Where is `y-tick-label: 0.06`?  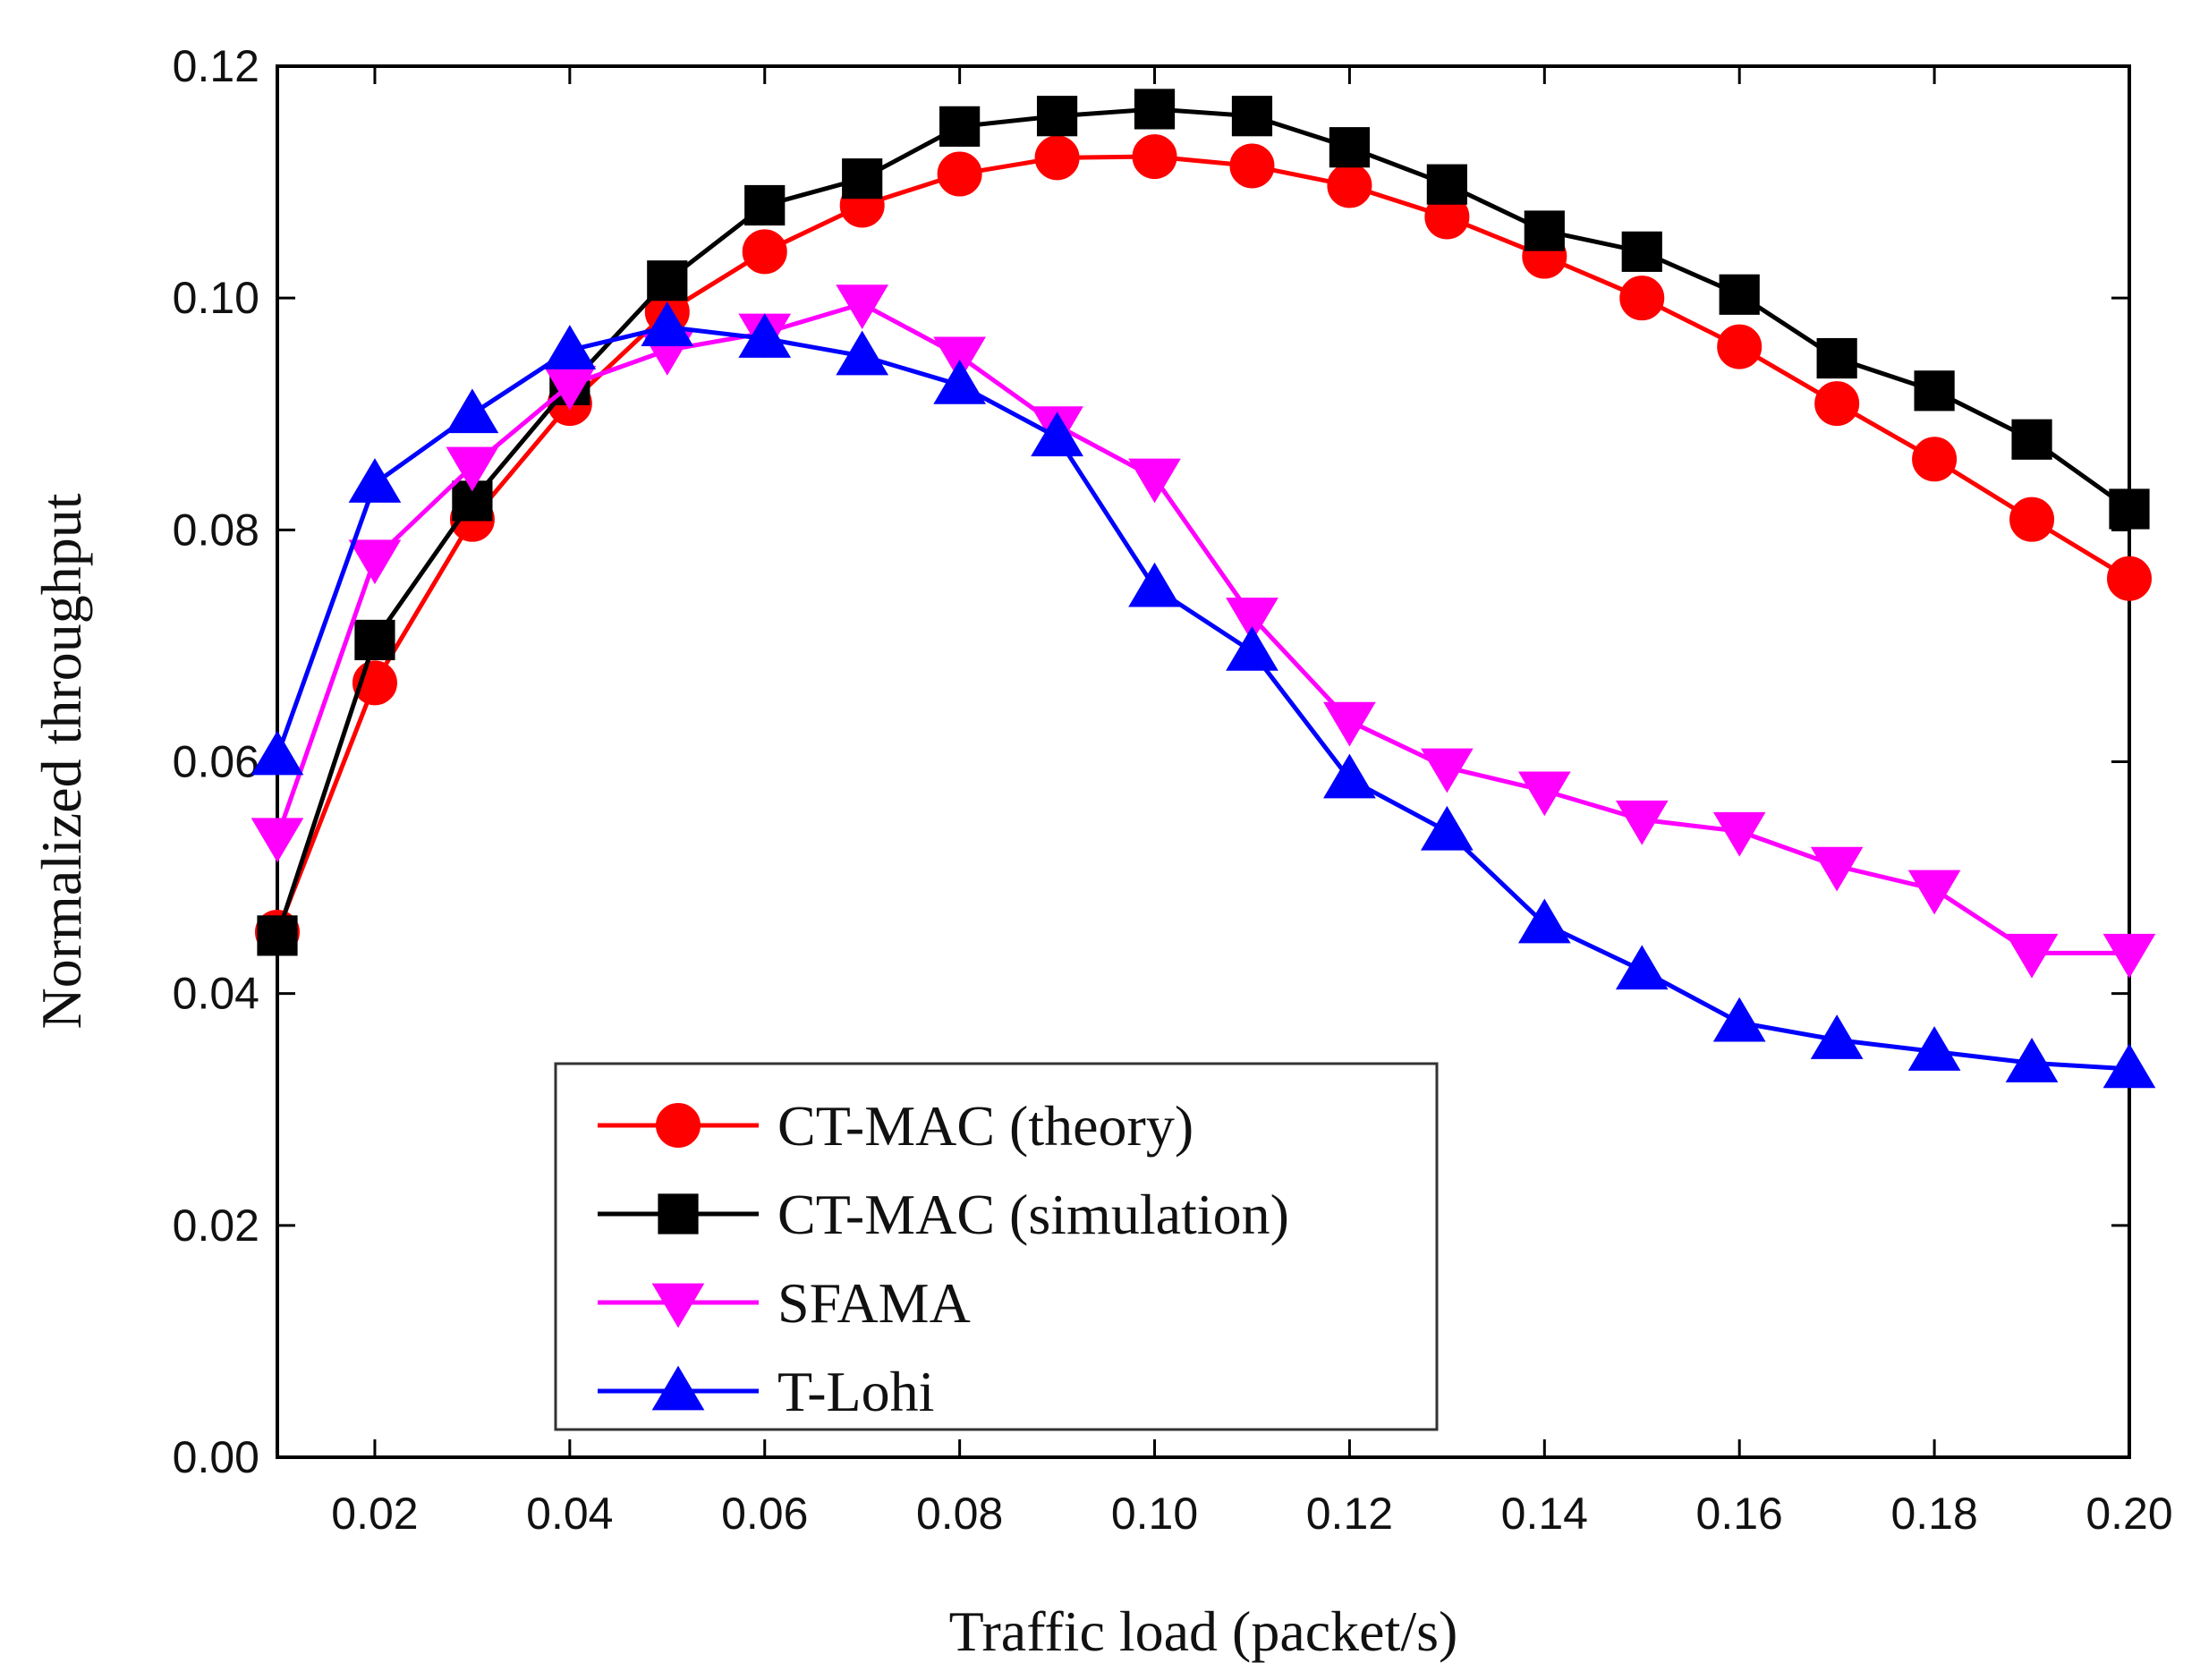 y-tick-label: 0.06 is located at coordinates (216, 762).